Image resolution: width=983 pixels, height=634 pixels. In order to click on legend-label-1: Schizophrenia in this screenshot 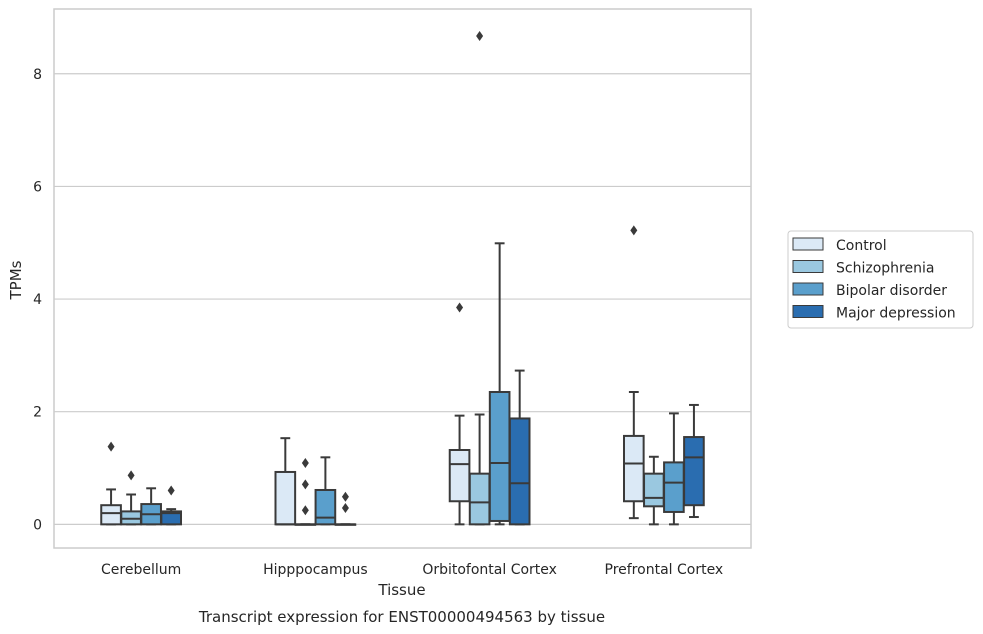, I will do `click(885, 269)`.